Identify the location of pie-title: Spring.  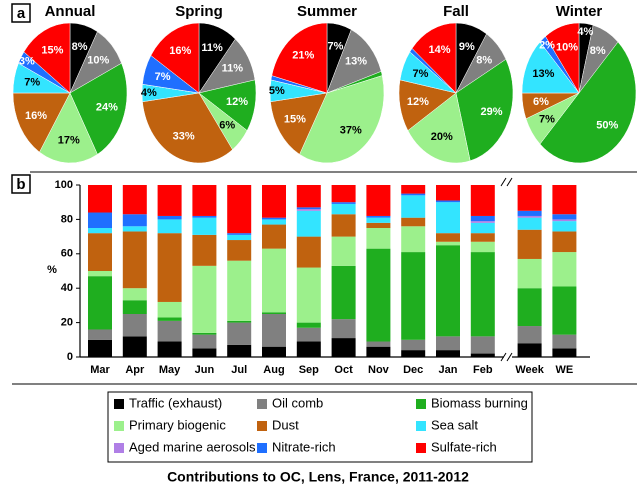
(199, 11).